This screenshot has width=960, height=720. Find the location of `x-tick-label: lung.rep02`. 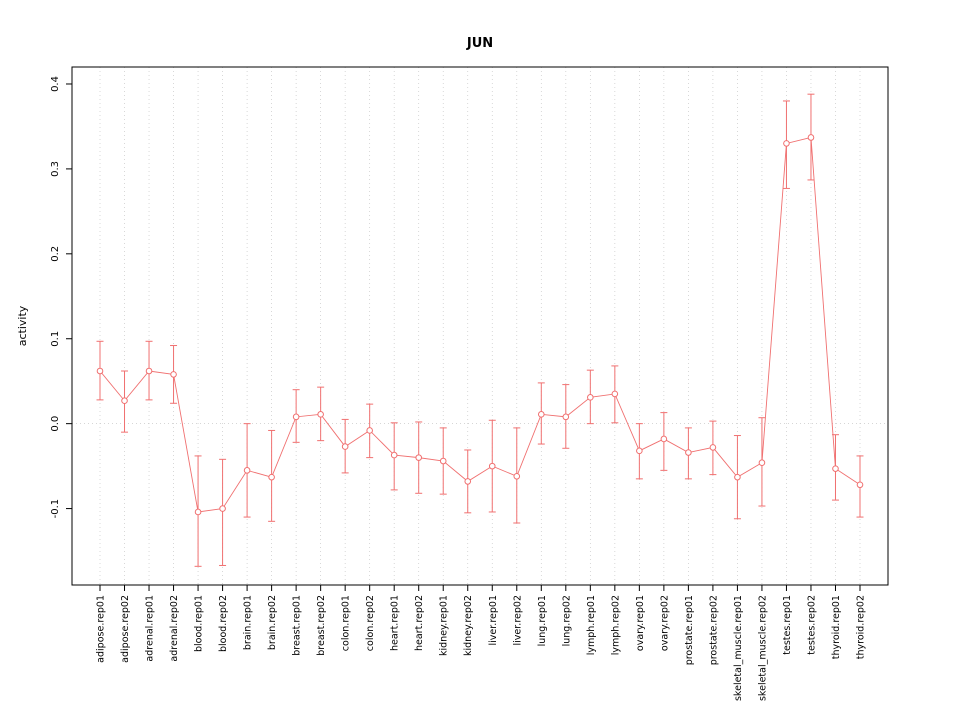

x-tick-label: lung.rep02 is located at coordinates (566, 620).